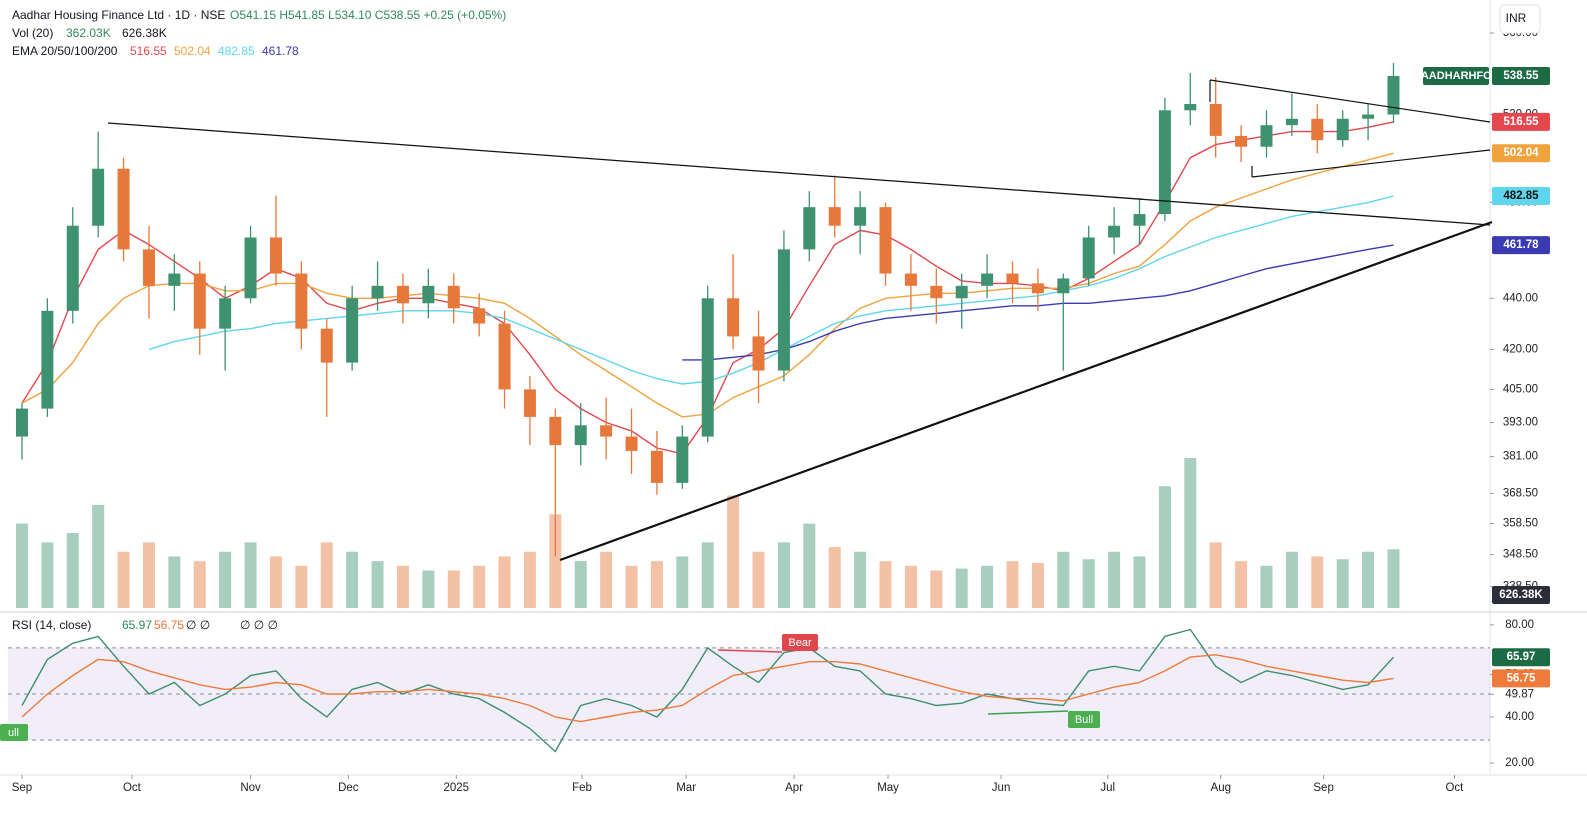 The height and width of the screenshot is (813, 1587). What do you see at coordinates (348, 788) in the screenshot?
I see `x-tick-label: Dec` at bounding box center [348, 788].